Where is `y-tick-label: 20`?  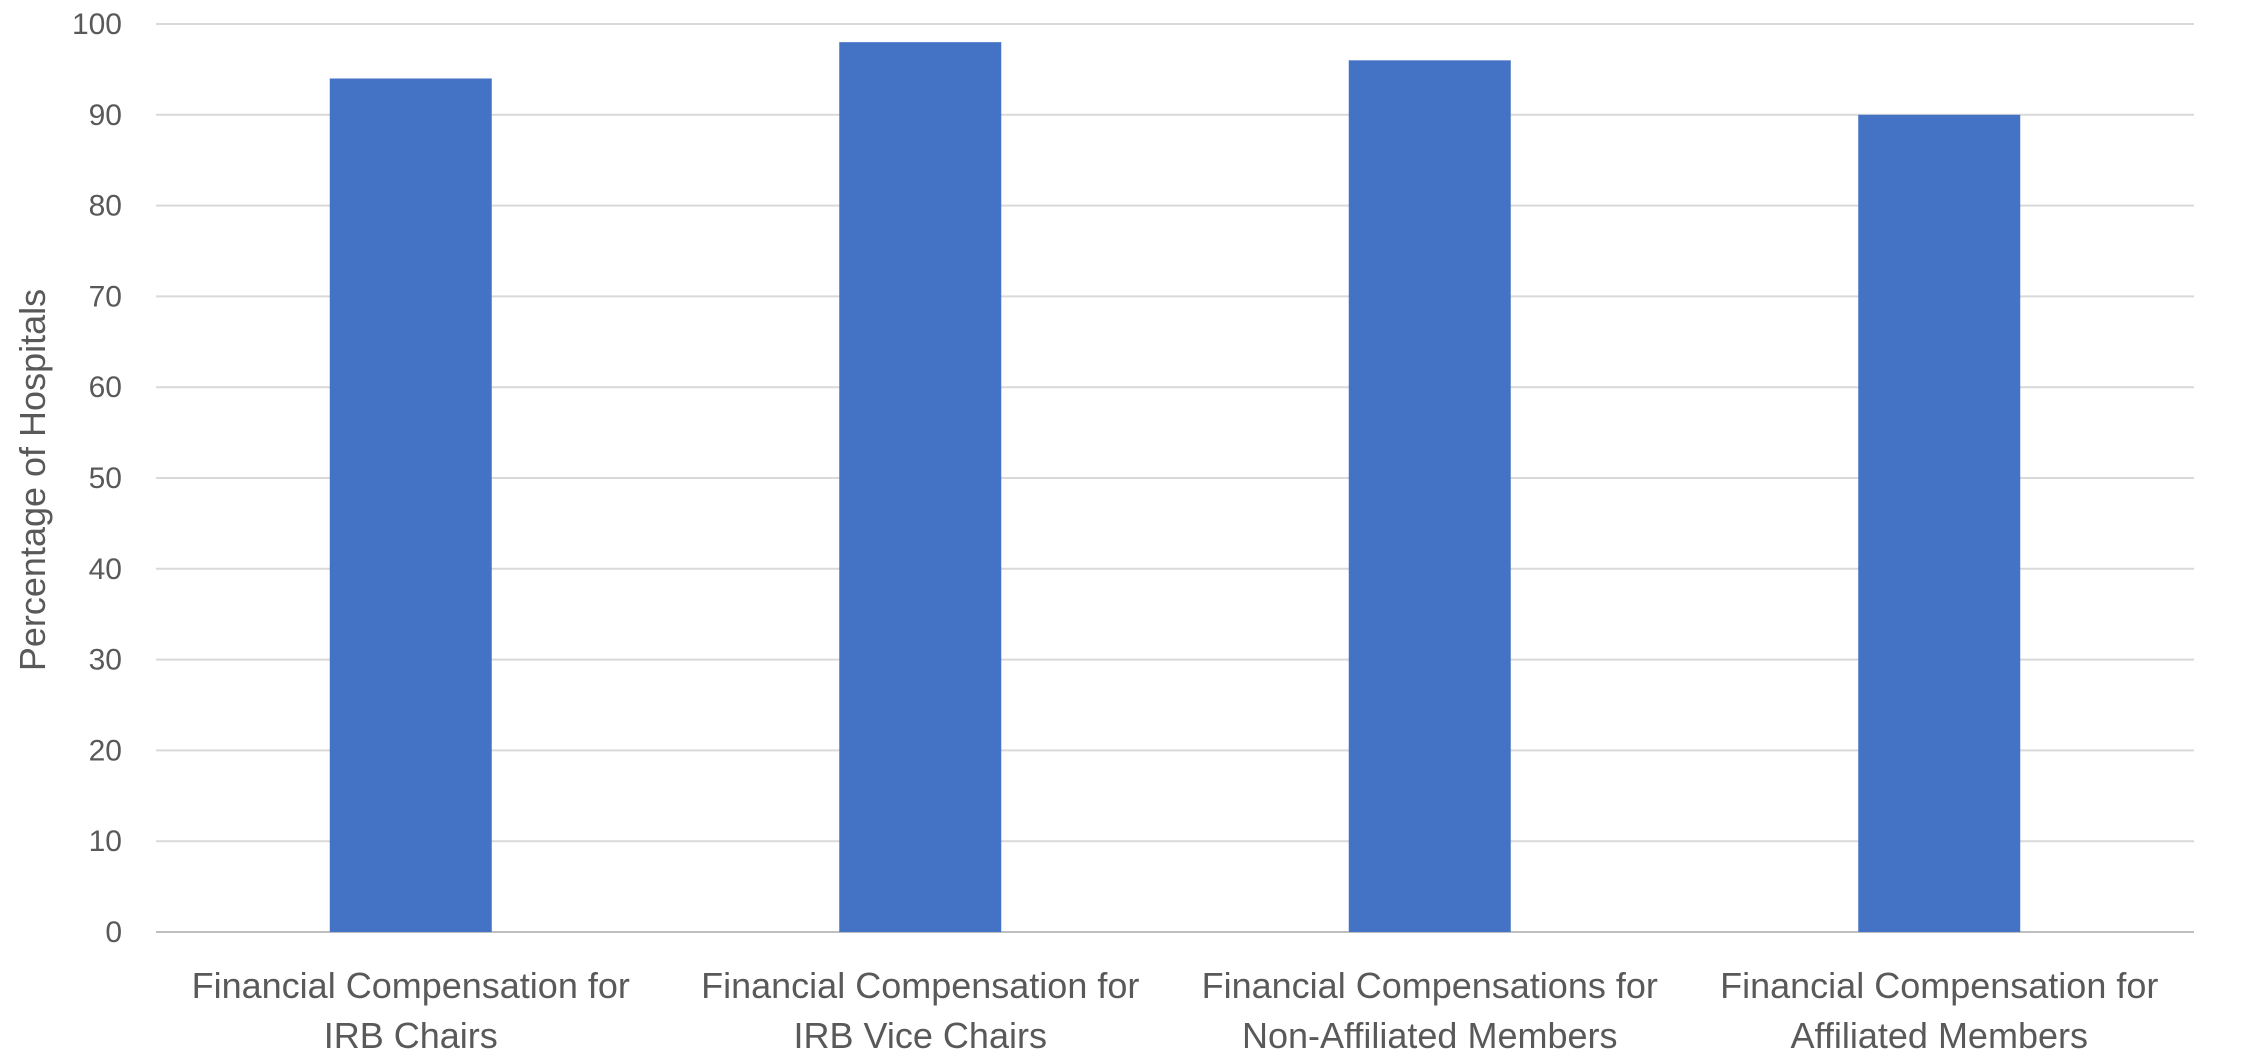 y-tick-label: 20 is located at coordinates (105, 750).